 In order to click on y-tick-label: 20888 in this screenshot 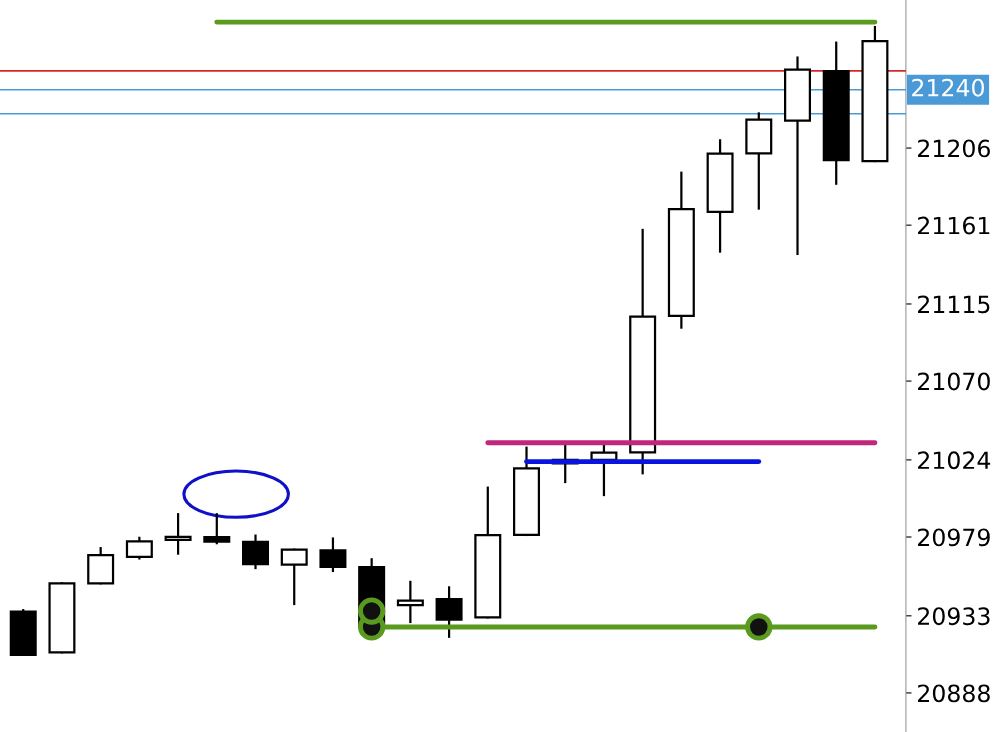, I will do `click(954, 693)`.